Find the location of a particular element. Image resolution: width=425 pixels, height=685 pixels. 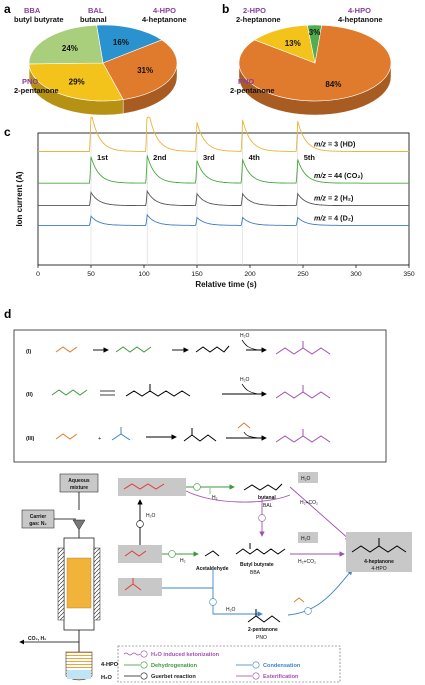

label-4hpo-code-a: 4-HPO is located at coordinates (164, 10).